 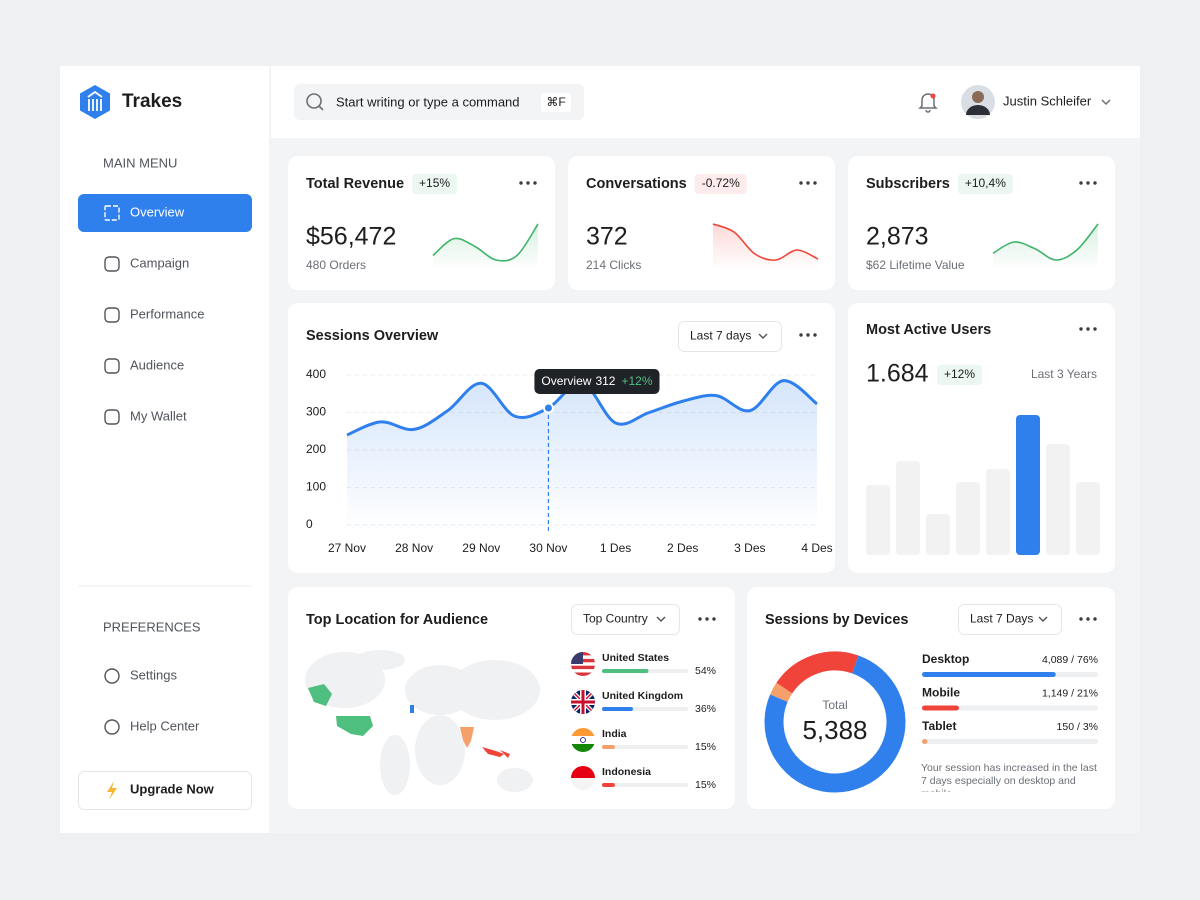 I want to click on menu-item: Overview, so click(x=157, y=211).